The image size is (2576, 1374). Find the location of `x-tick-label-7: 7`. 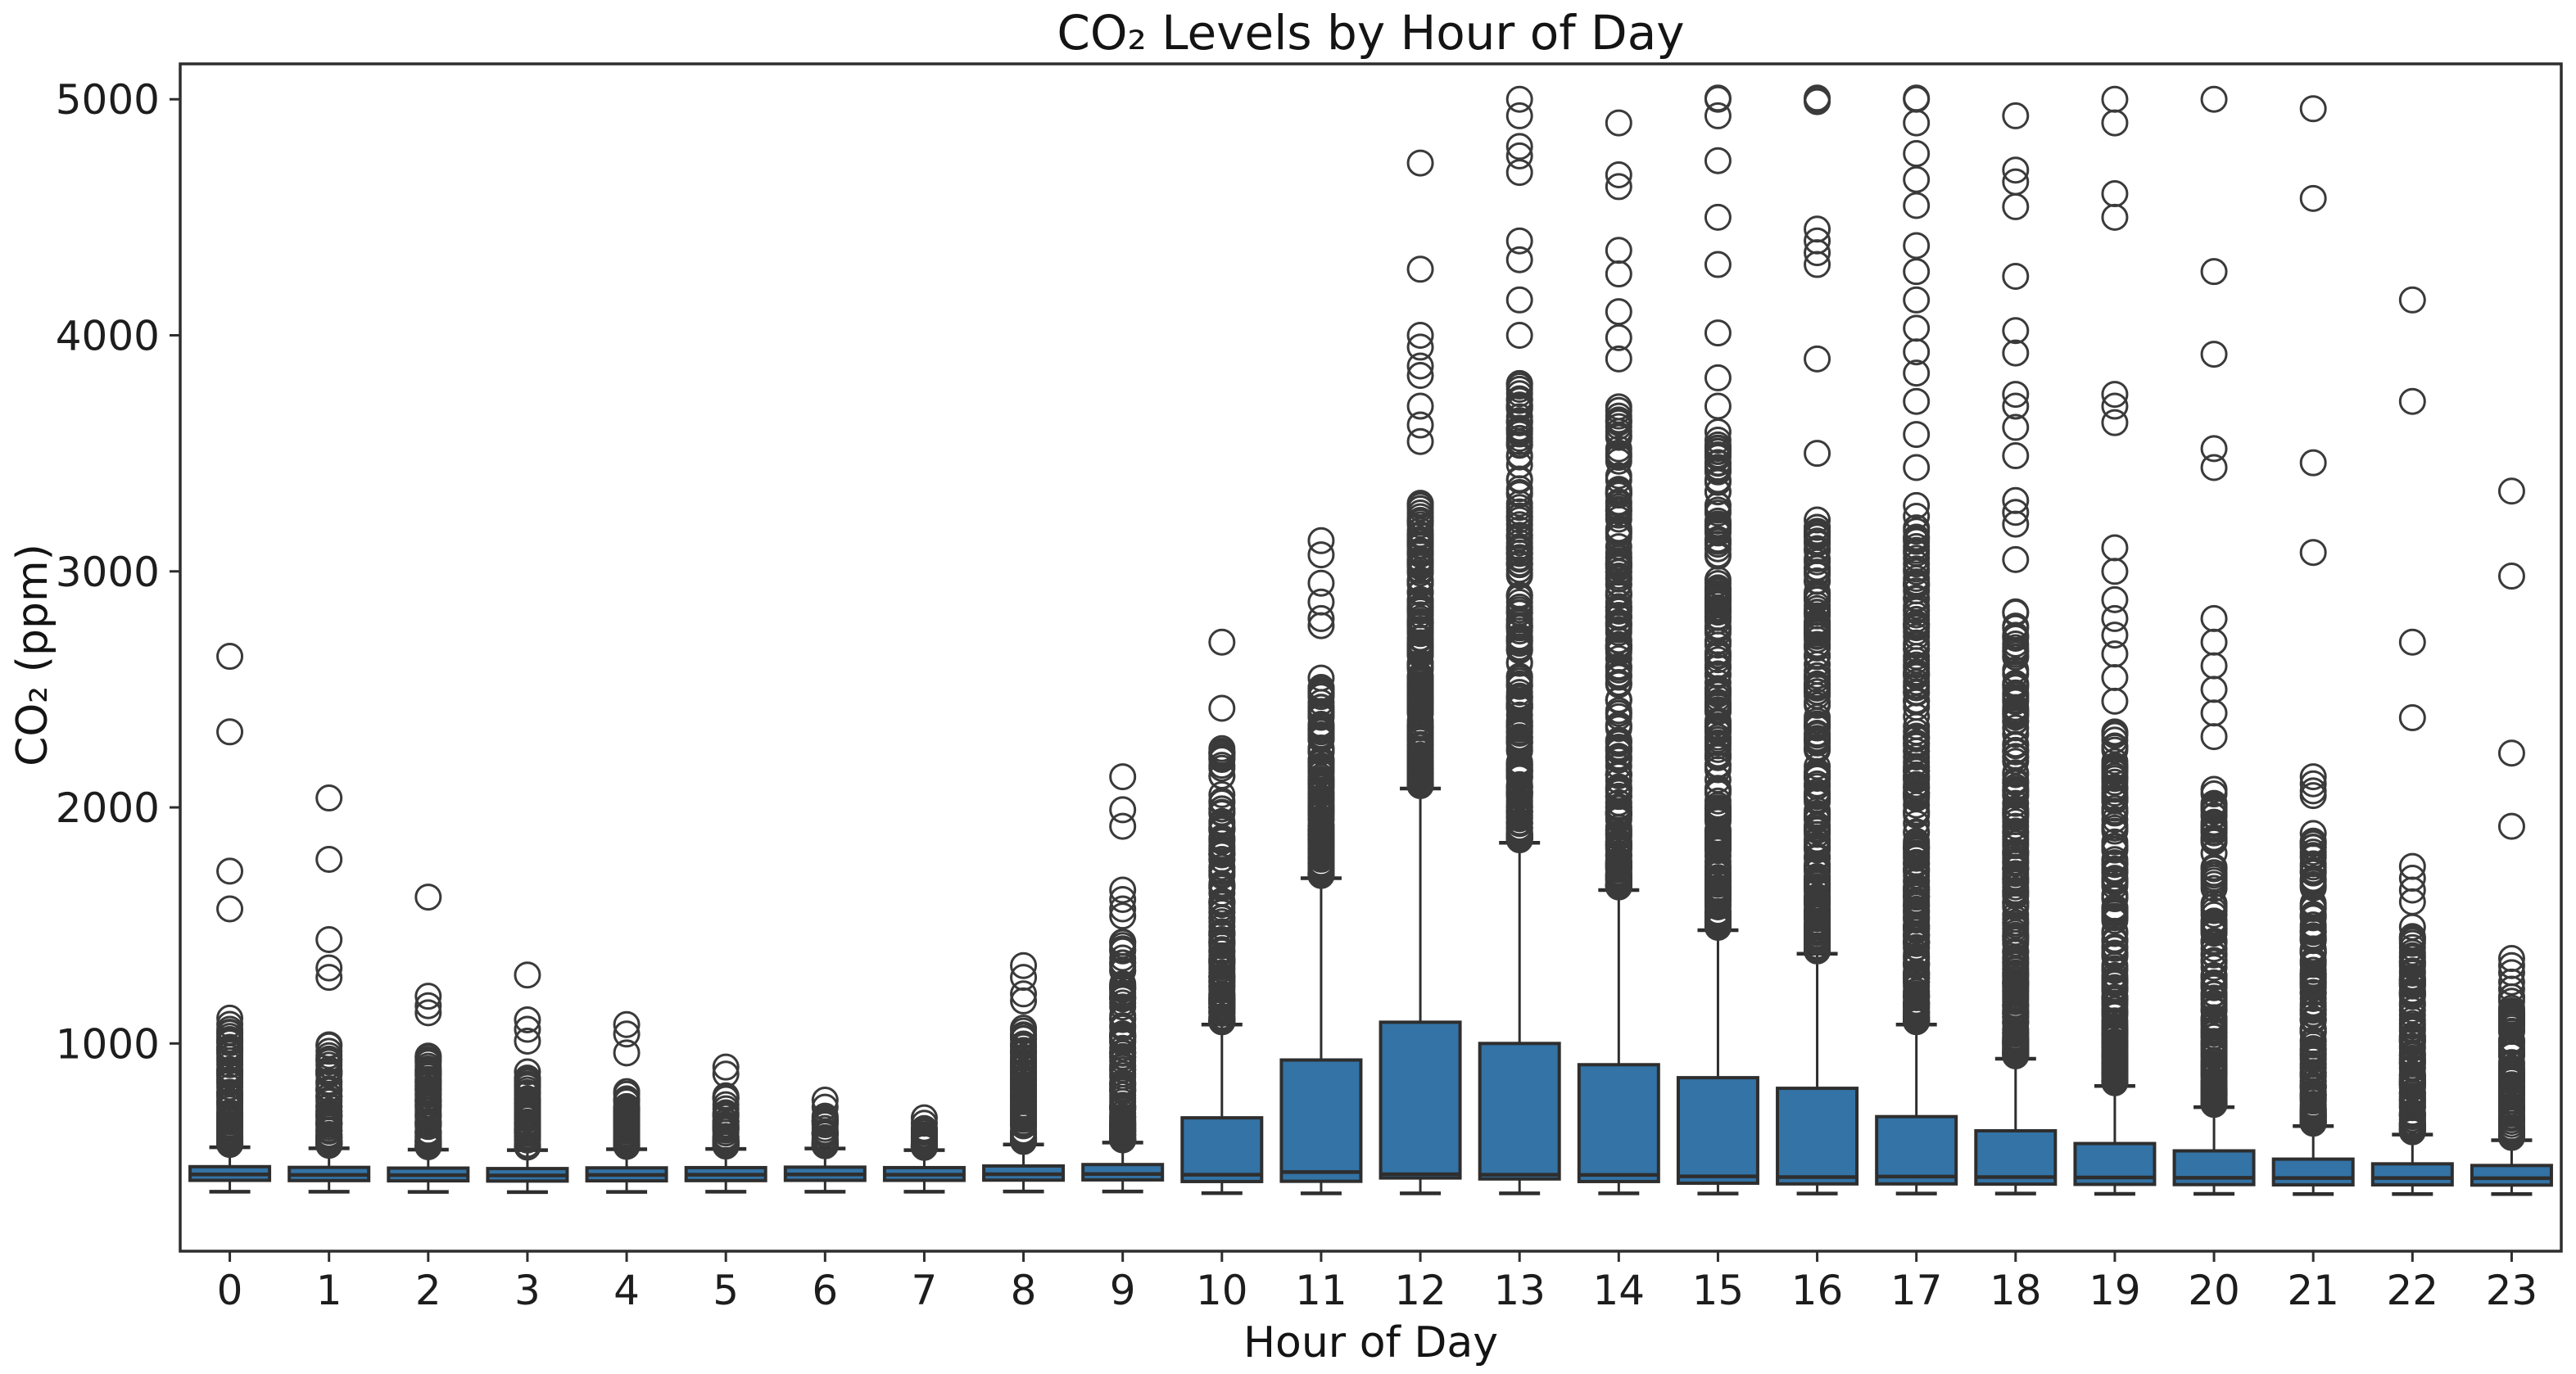

x-tick-label-7: 7 is located at coordinates (925, 1290).